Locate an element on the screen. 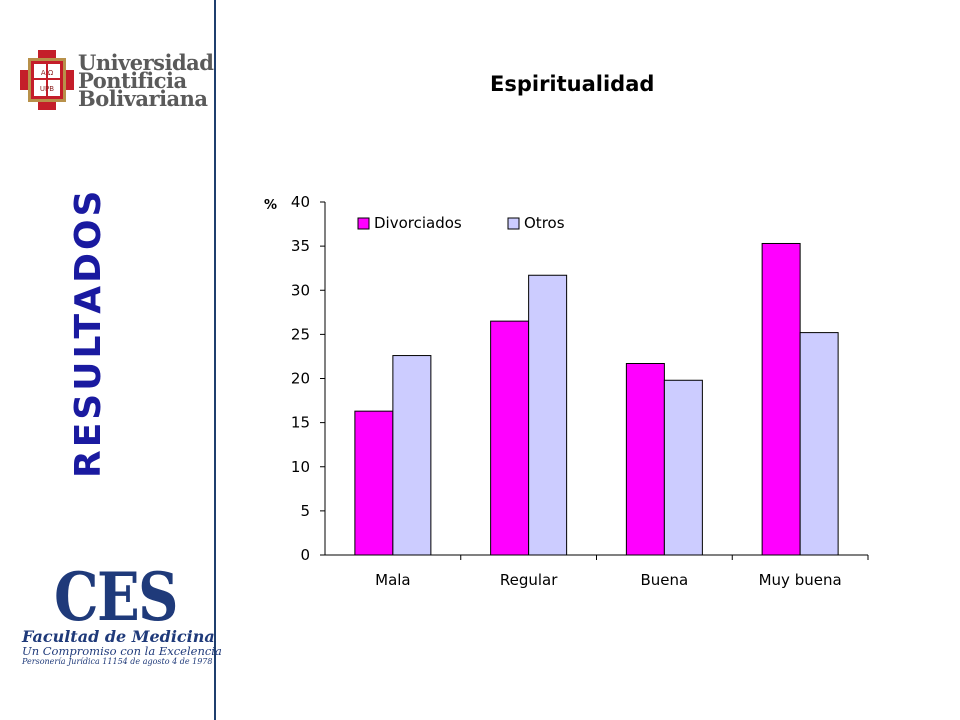  bar-otros-muy-buena is located at coordinates (819, 444).